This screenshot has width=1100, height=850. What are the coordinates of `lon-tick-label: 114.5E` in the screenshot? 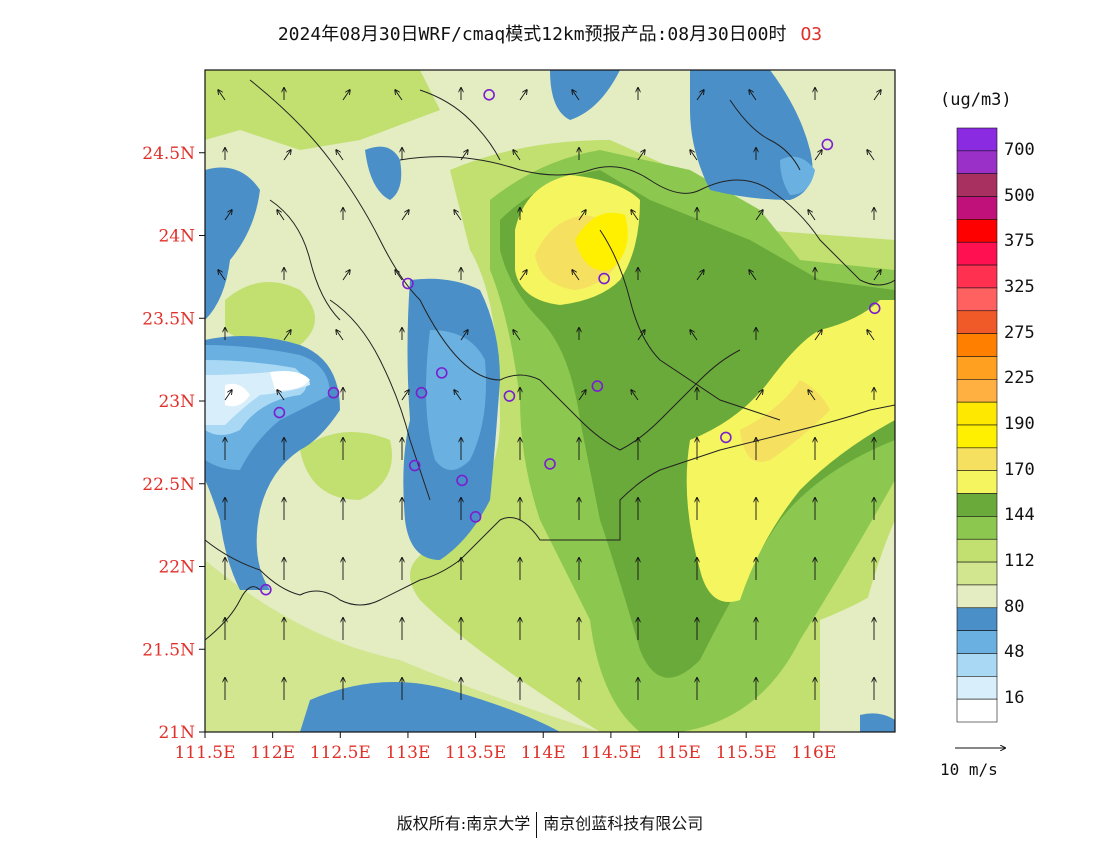 It's located at (610, 753).